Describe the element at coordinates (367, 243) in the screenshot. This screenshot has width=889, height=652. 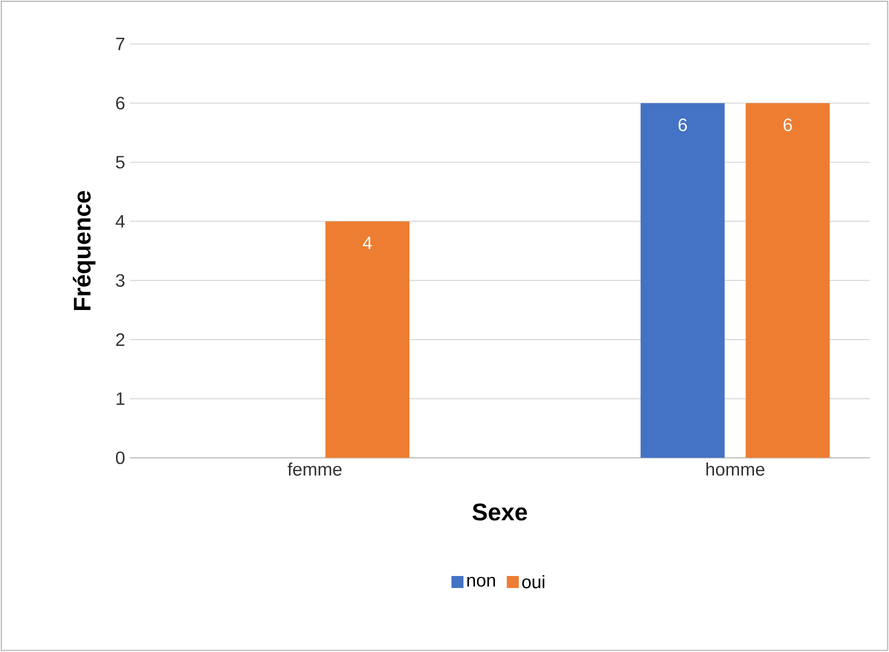
I see `data-label: 4` at that location.